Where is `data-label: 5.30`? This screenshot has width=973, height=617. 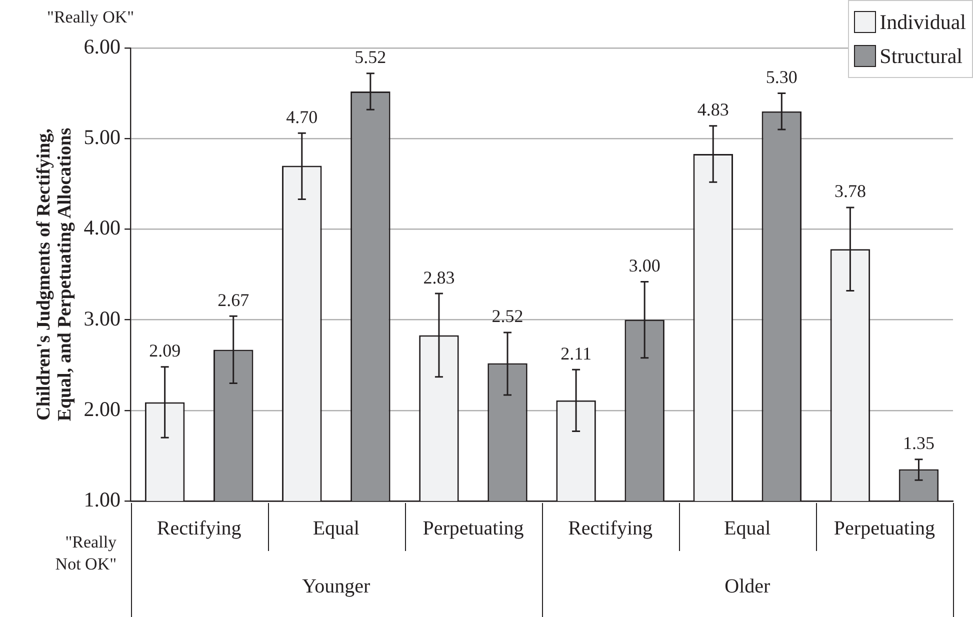
data-label: 5.30 is located at coordinates (782, 77).